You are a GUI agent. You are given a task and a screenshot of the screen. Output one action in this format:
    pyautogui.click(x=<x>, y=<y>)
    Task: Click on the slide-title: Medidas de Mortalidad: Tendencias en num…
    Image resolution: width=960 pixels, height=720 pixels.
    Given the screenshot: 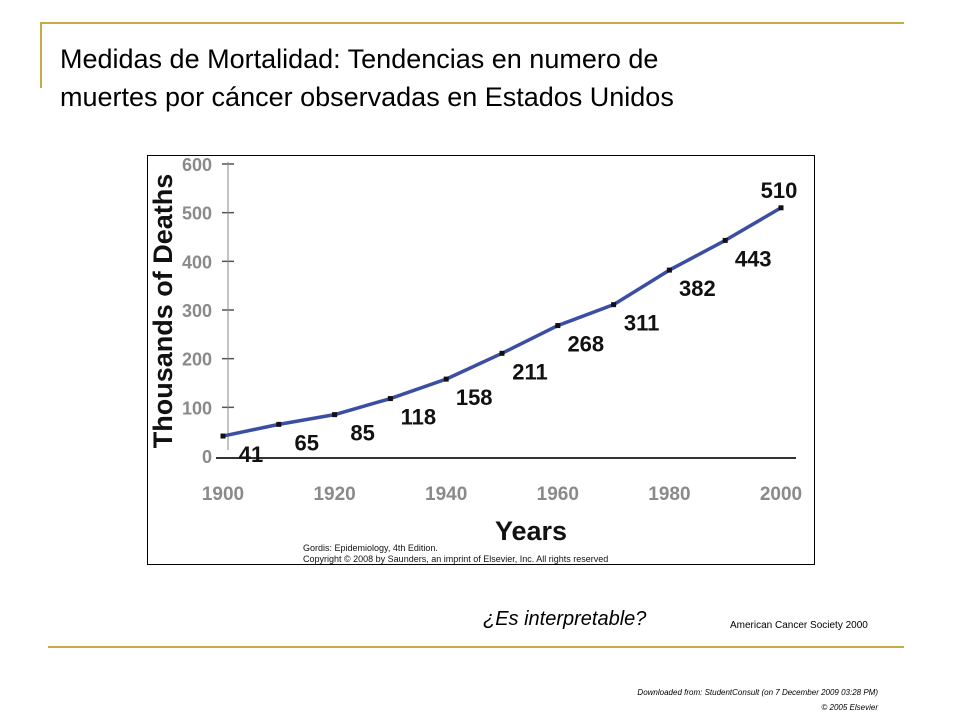 What is the action you would take?
    pyautogui.click(x=480, y=78)
    